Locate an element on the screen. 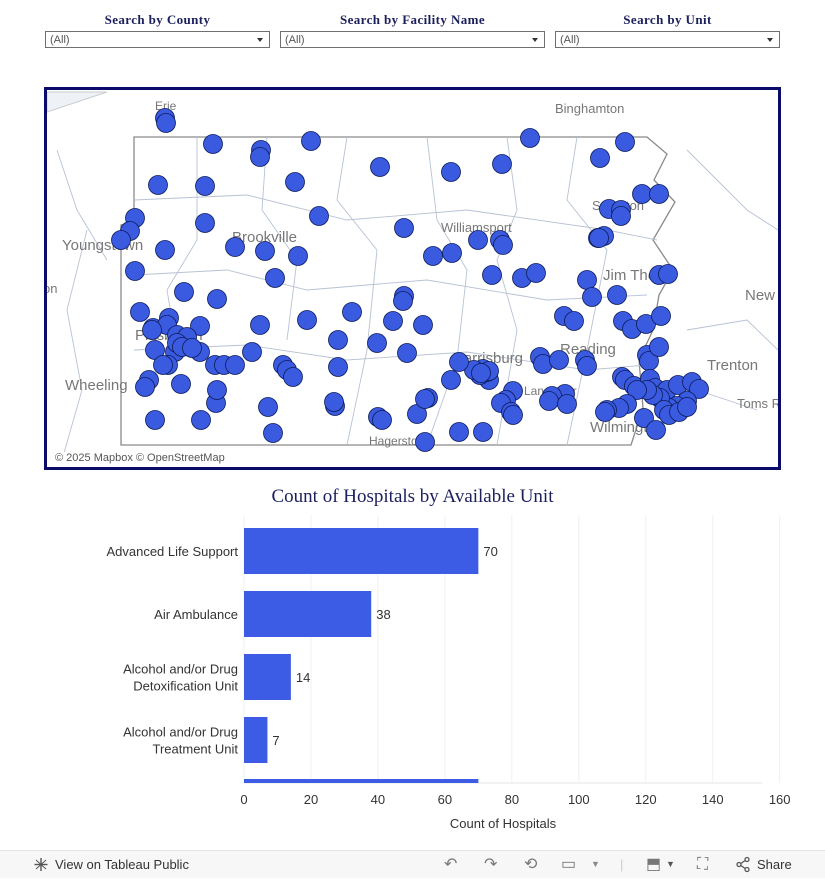 The width and height of the screenshot is (825, 887). unit-dropdown: (All) is located at coordinates (667, 39).